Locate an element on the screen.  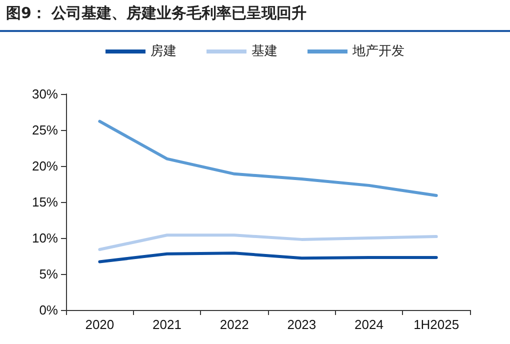
chart-title: 图9： 公司基建、房建业务毛利率已呈现回升 is located at coordinates (156, 13).